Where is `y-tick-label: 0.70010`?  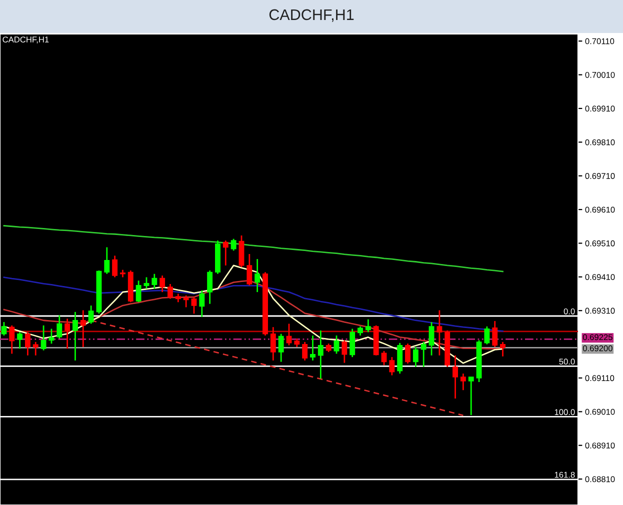 y-tick-label: 0.70010 is located at coordinates (600, 75).